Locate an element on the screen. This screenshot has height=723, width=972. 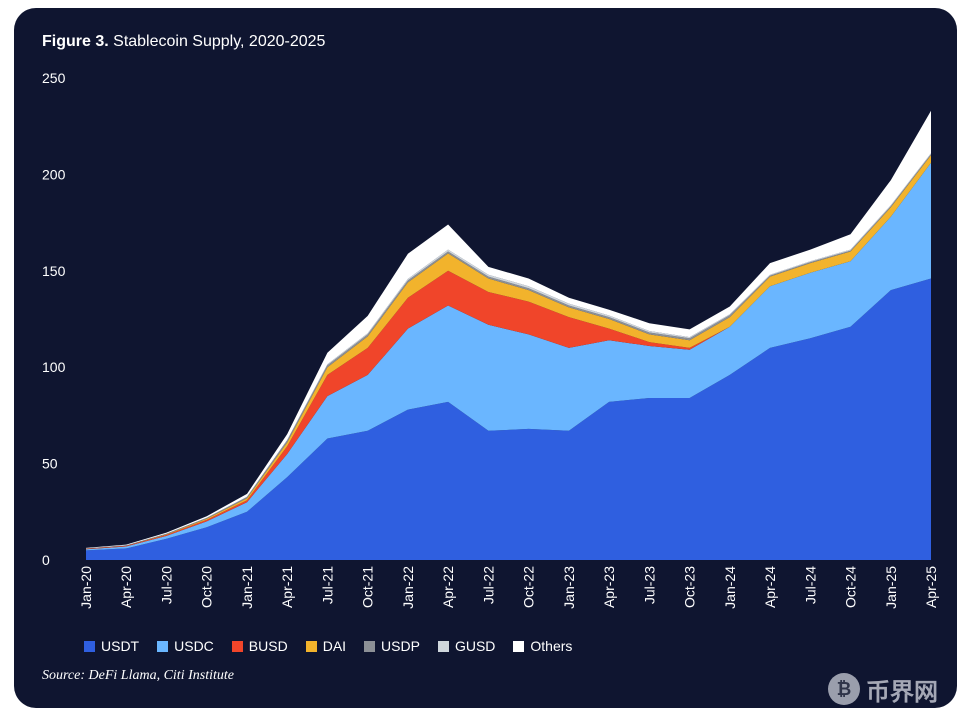
legend-label: USDT is located at coordinates (120, 646).